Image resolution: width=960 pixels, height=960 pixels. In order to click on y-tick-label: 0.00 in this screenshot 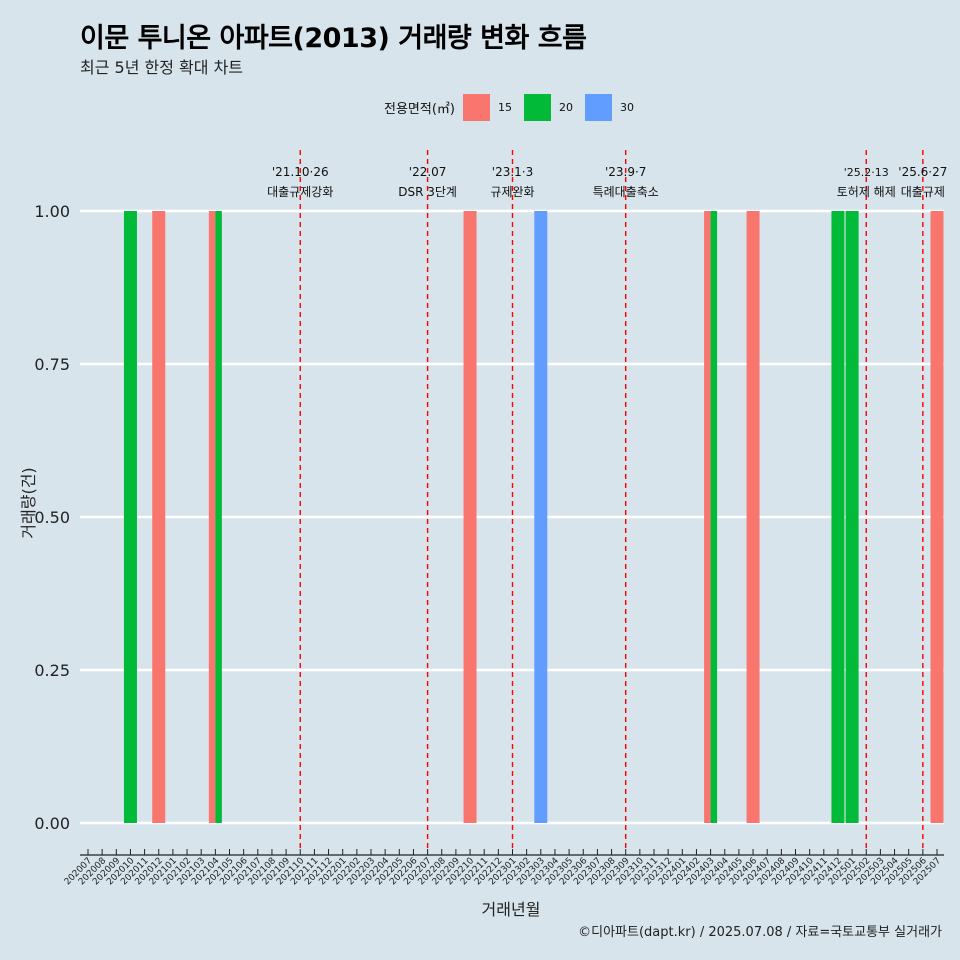, I will do `click(52, 823)`.